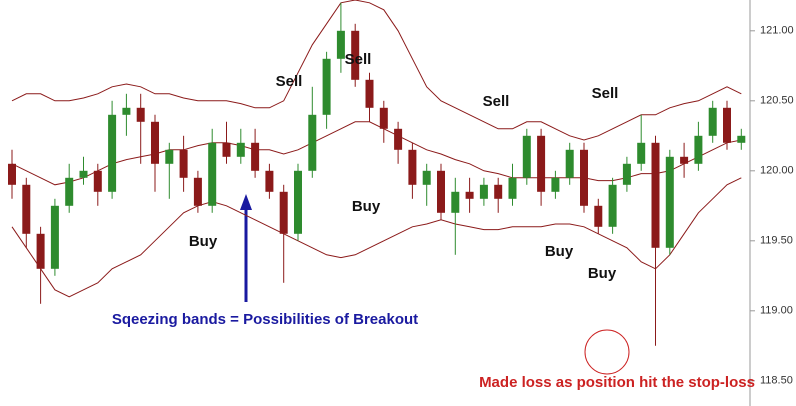  Describe the element at coordinates (617, 382) in the screenshot. I see `annotation: Made loss as position hit the stop-loss` at that location.